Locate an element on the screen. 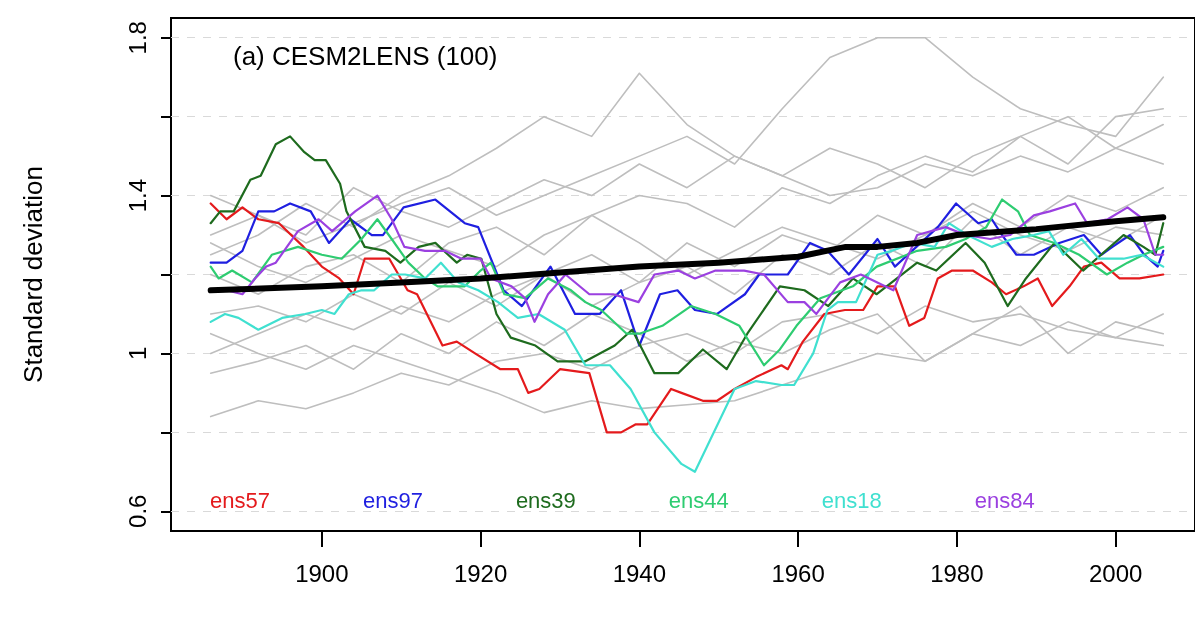 This screenshot has height=621, width=1195. text: ens57 is located at coordinates (240, 500).